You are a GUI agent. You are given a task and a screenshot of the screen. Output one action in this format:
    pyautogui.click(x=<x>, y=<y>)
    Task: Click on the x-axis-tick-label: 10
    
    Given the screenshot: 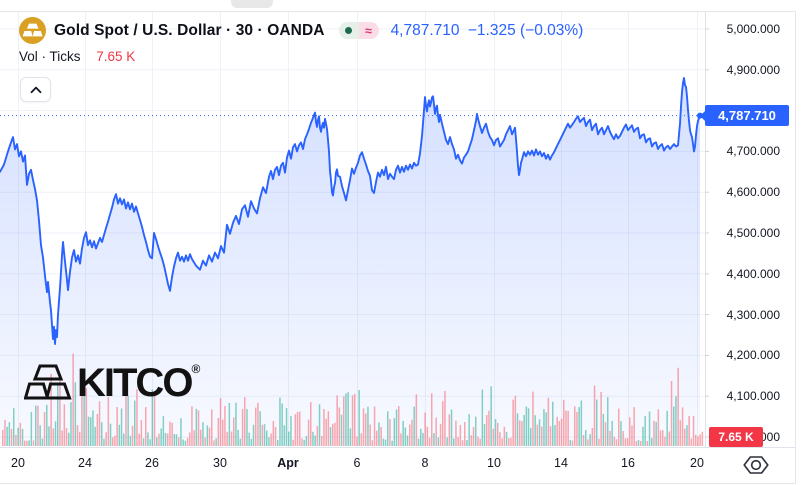 What is the action you would take?
    pyautogui.click(x=494, y=463)
    